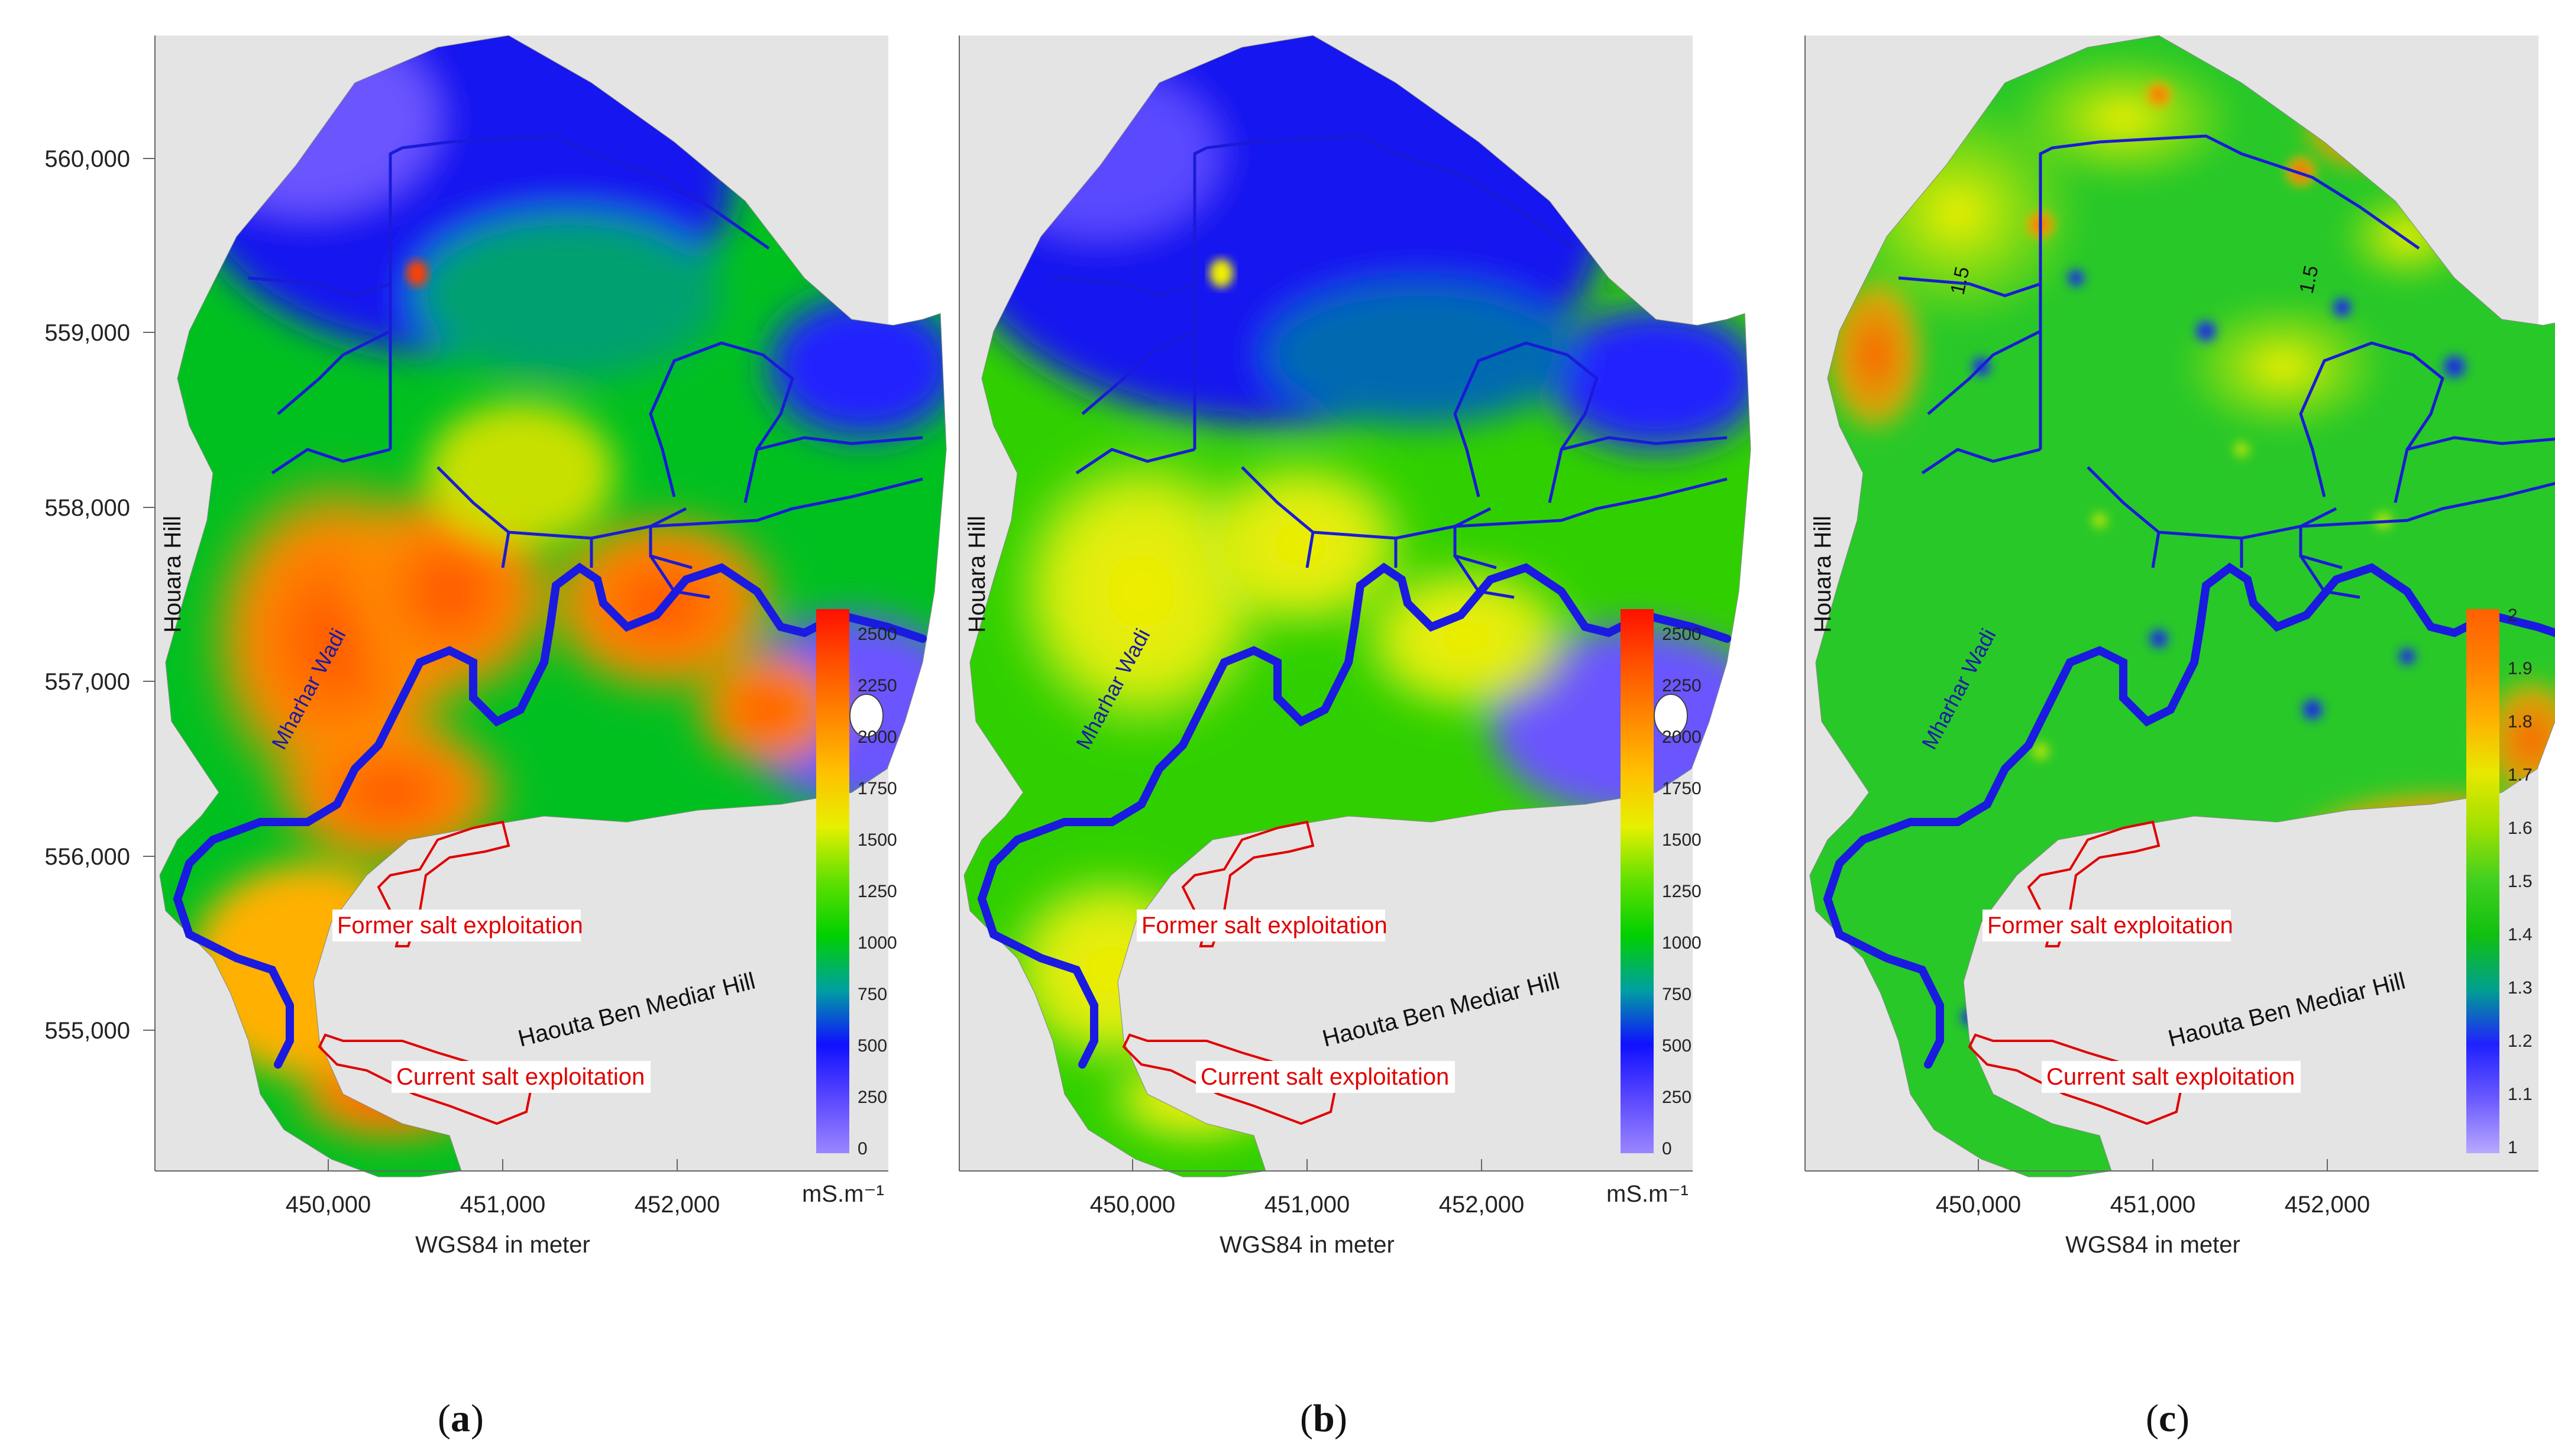 This screenshot has height=1456, width=2555. Describe the element at coordinates (2520, 882) in the screenshot. I see `colorbar-tick: 1.5` at that location.